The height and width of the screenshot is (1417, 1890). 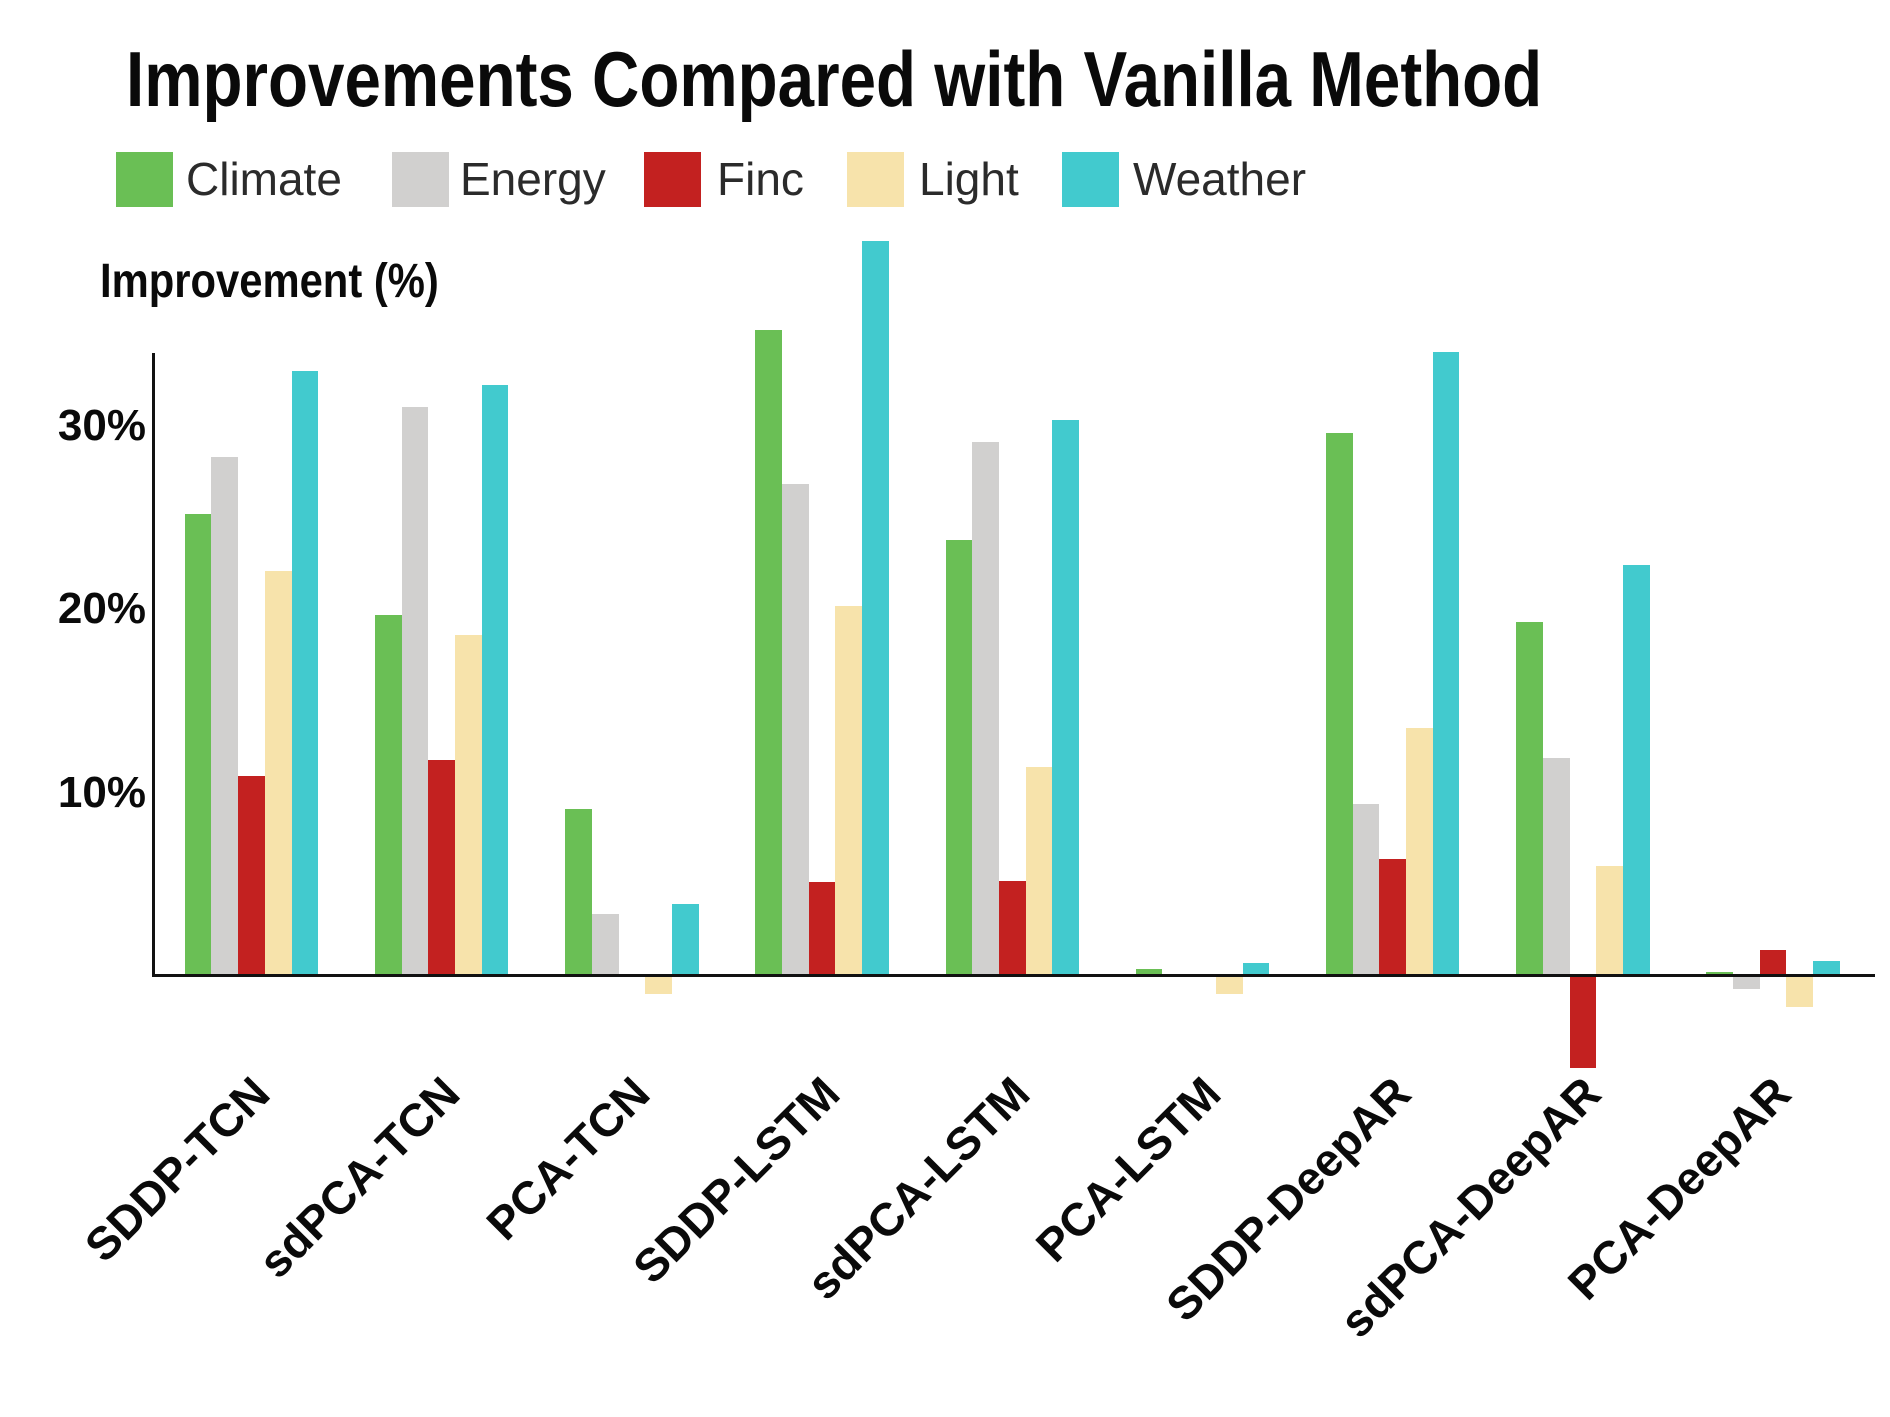 What do you see at coordinates (415, 691) in the screenshot?
I see `bar-energy-sdpca-tcn` at bounding box center [415, 691].